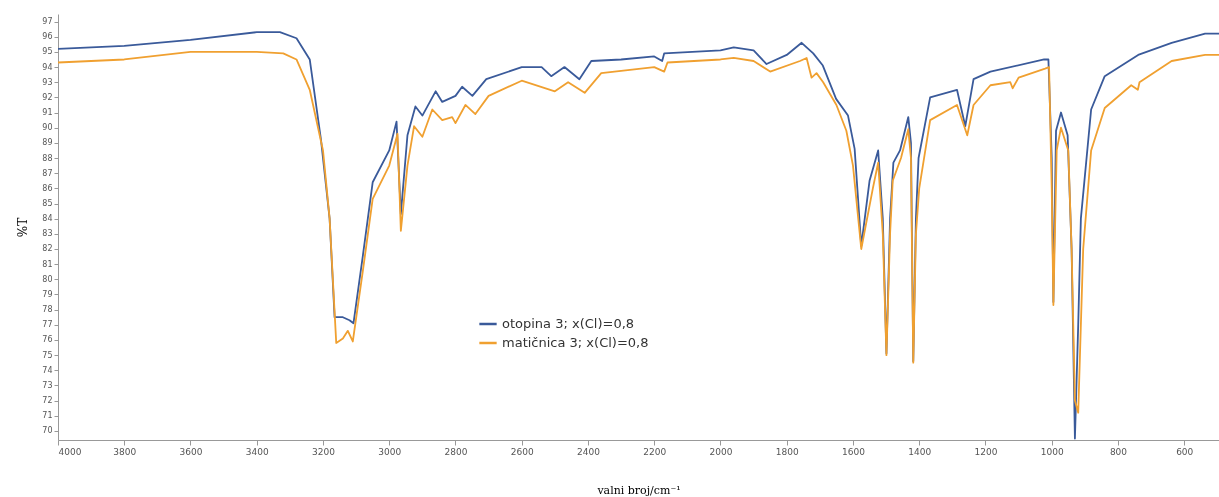  I want to click on y-tick-label: 91, so click(47, 113).